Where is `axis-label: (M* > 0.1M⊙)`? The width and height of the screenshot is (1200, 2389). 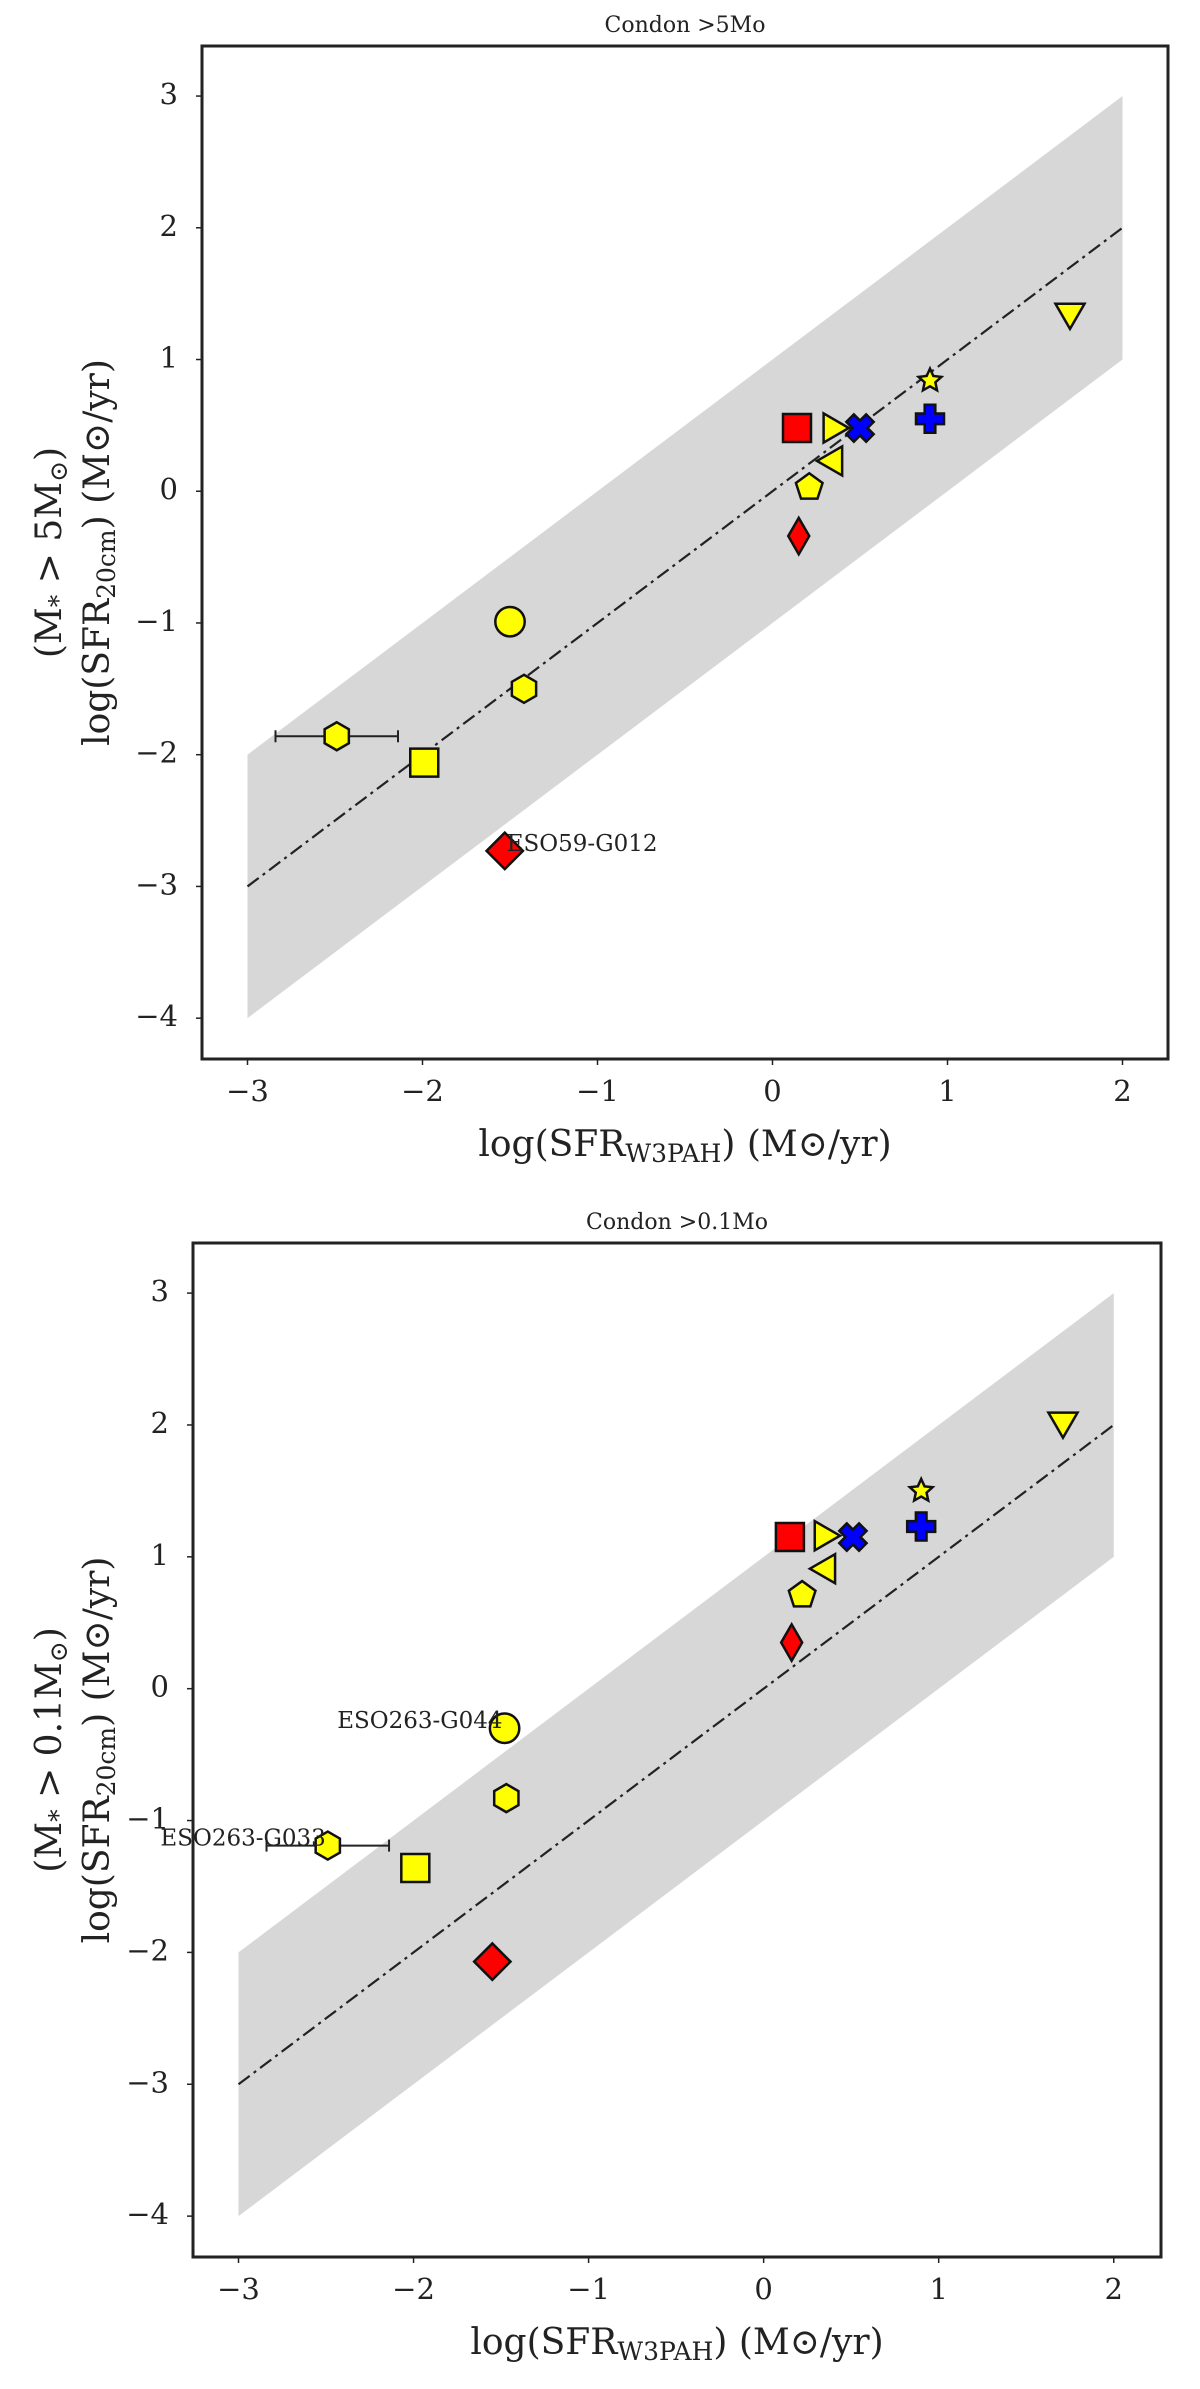 axis-label: (M* > 0.1M⊙) is located at coordinates (51, 1750).